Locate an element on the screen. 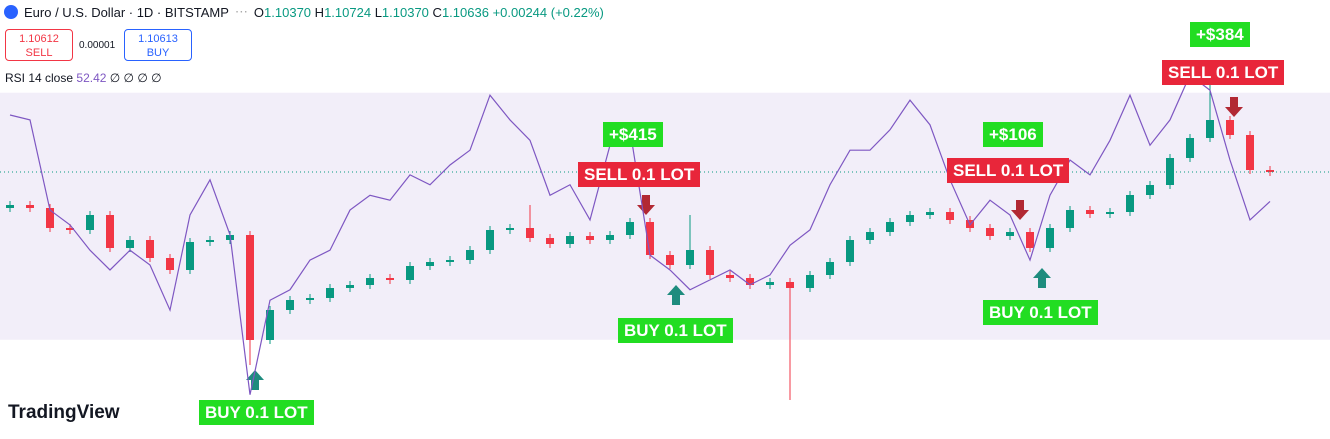  change: +0.00244 (+0.22%) is located at coordinates (548, 12).